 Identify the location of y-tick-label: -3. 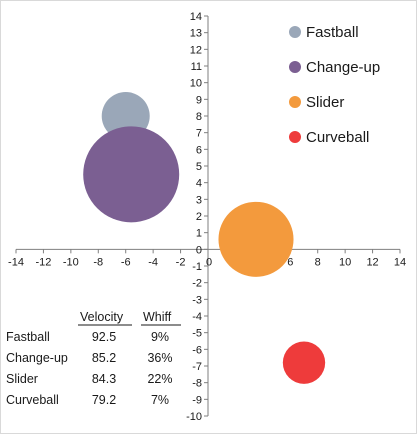
(197, 300).